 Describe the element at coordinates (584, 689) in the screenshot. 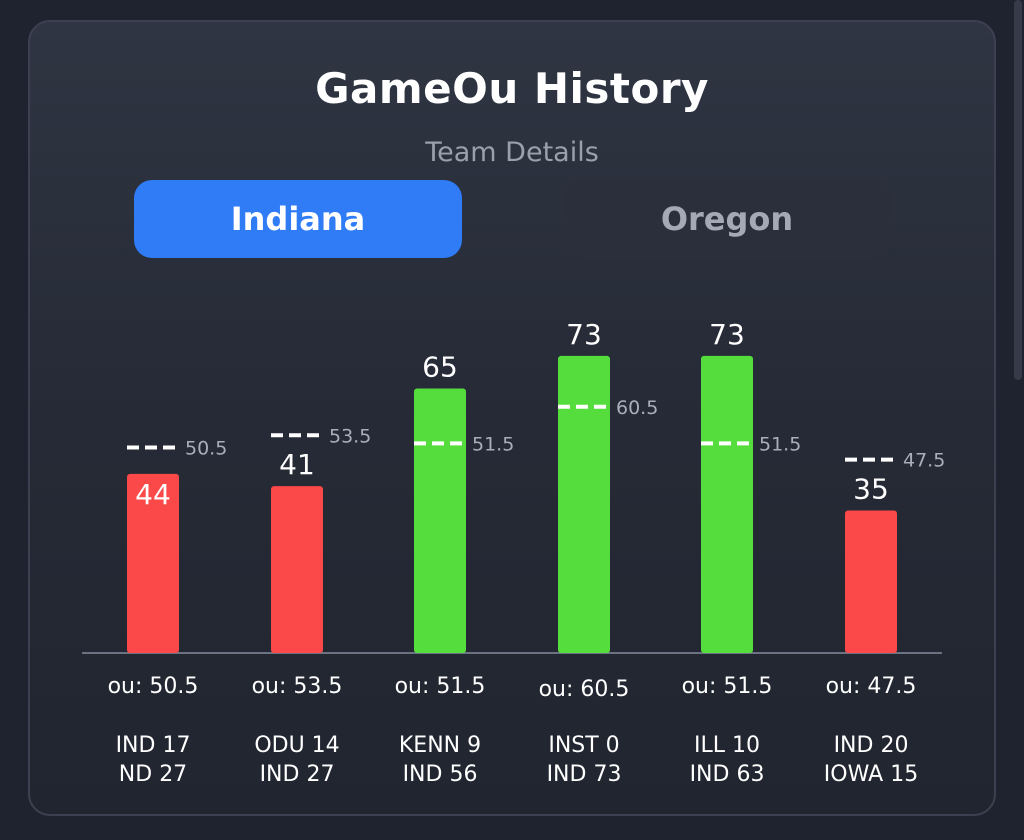

I see `ou-tick-label: ou: 60.5` at that location.